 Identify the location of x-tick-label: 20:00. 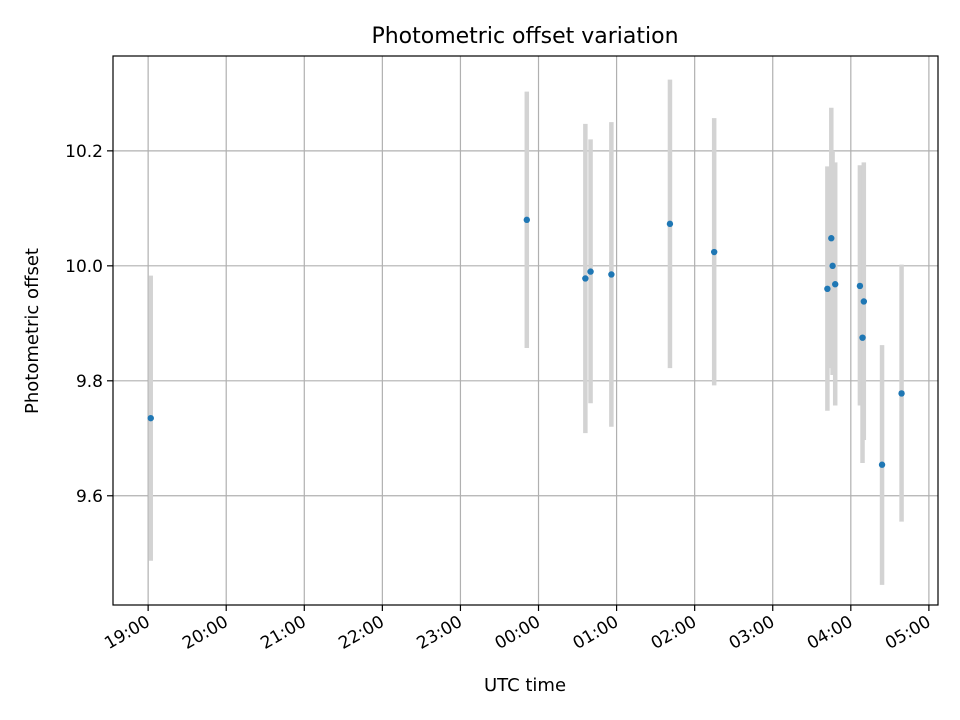
(205, 633).